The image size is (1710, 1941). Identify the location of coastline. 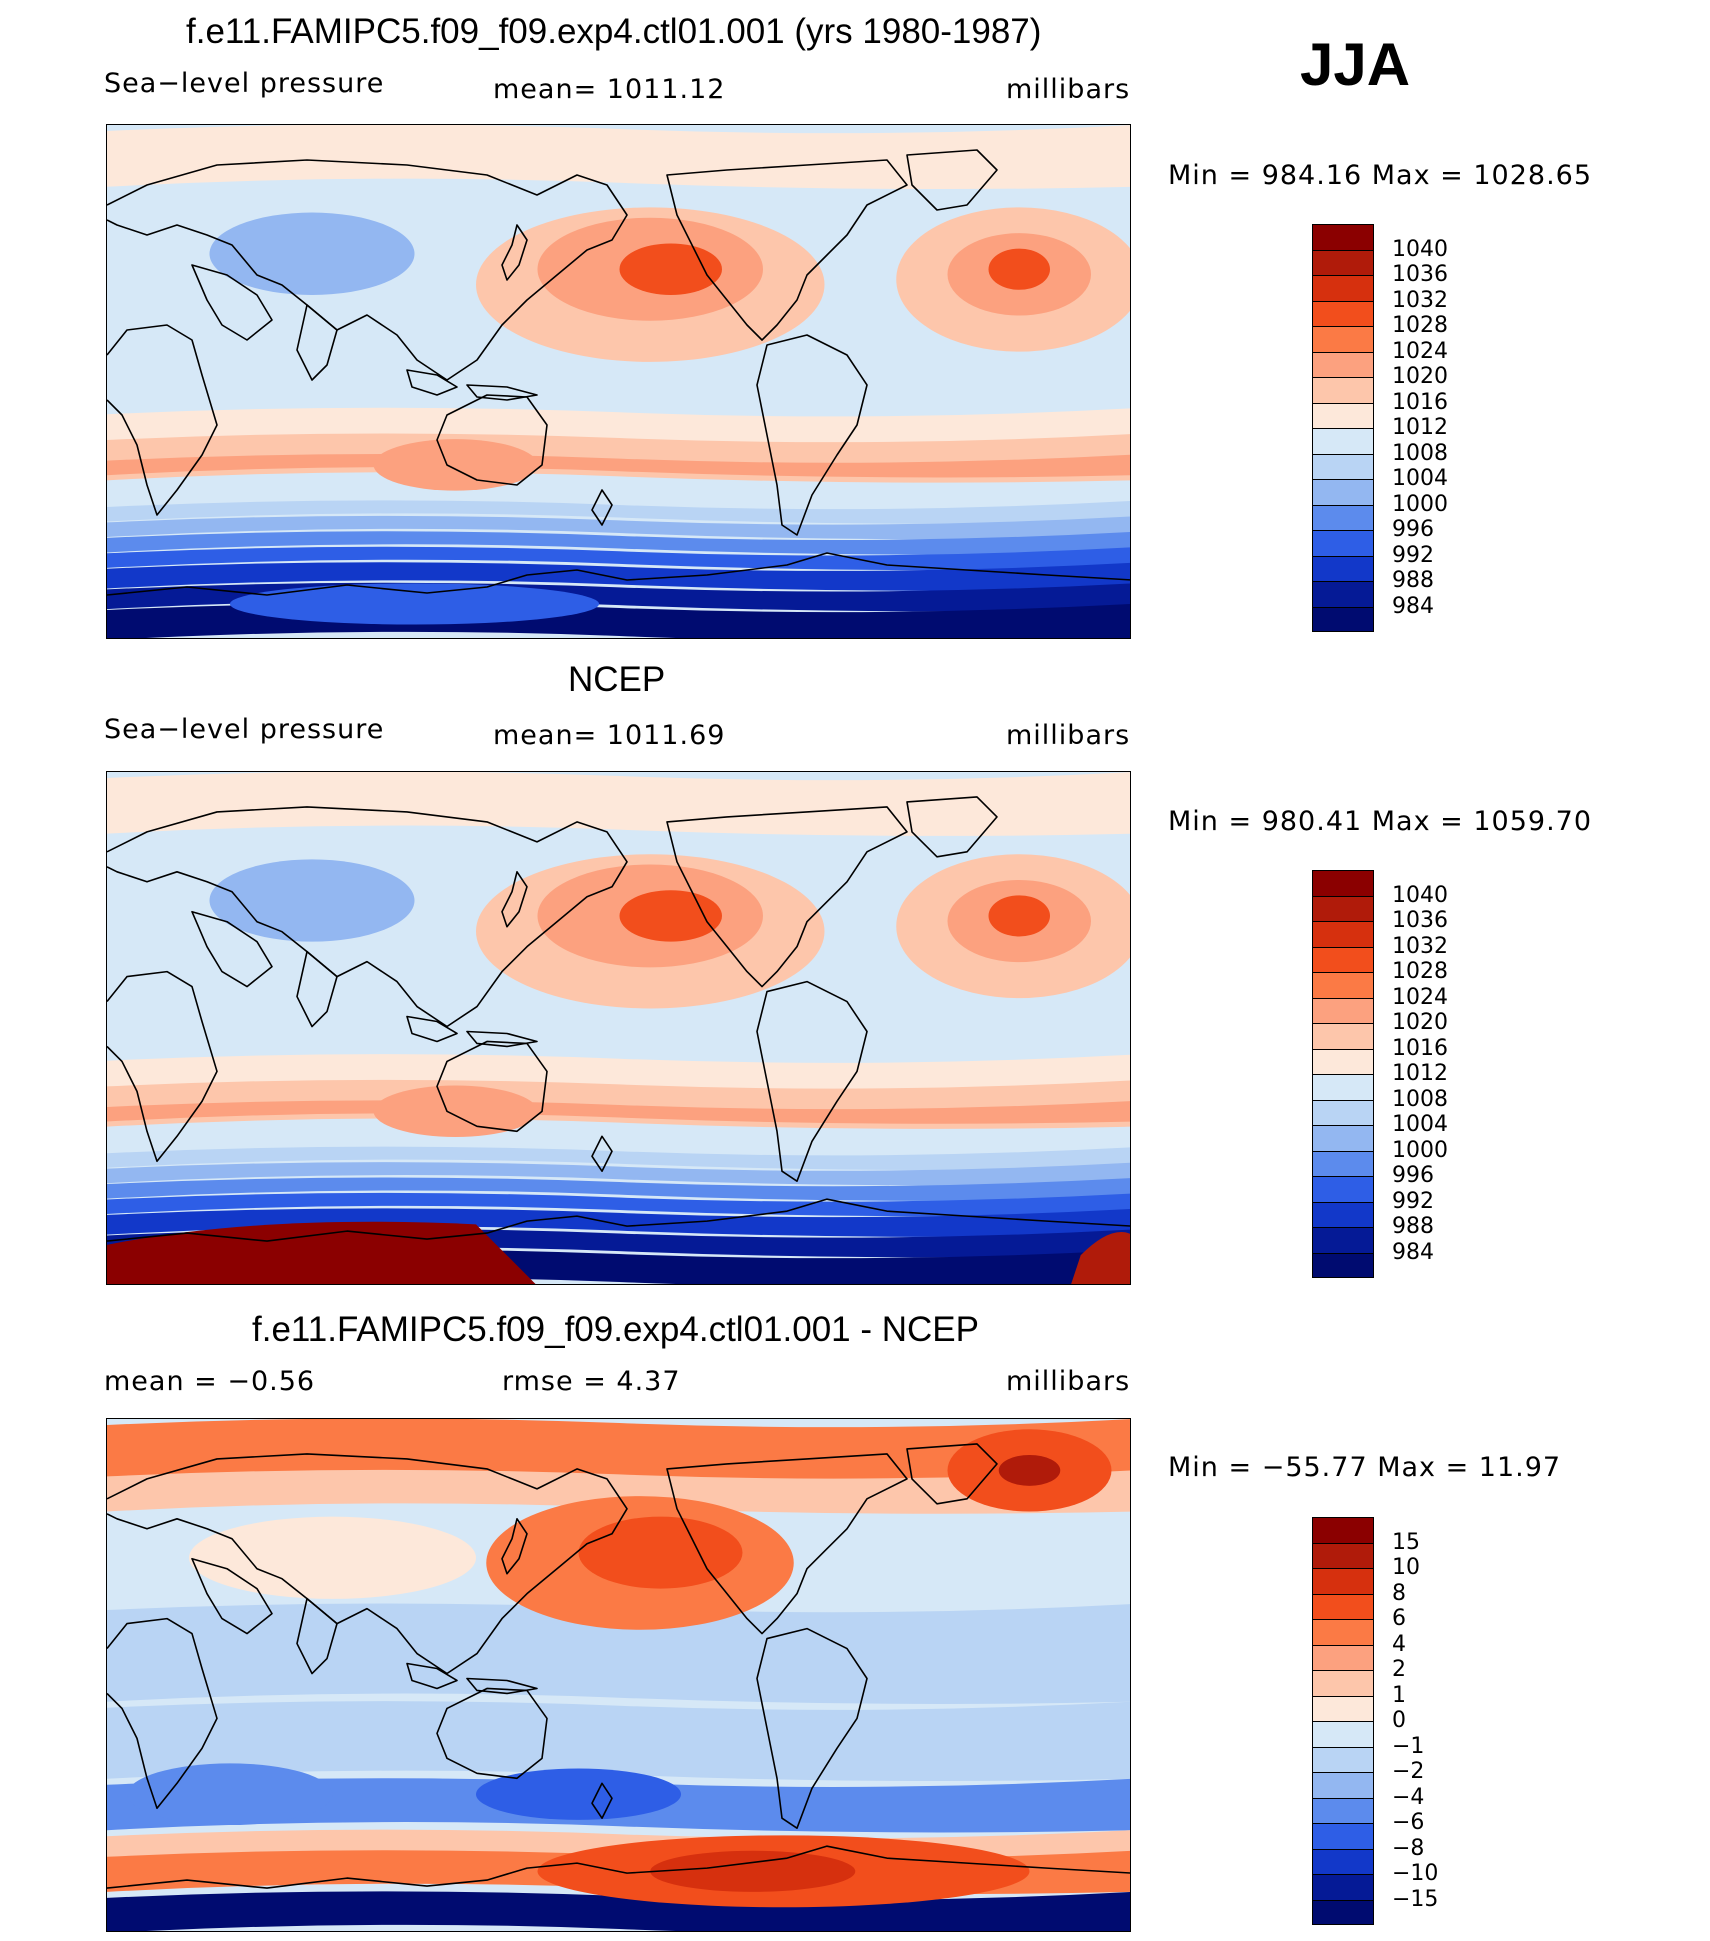
(618, 1019).